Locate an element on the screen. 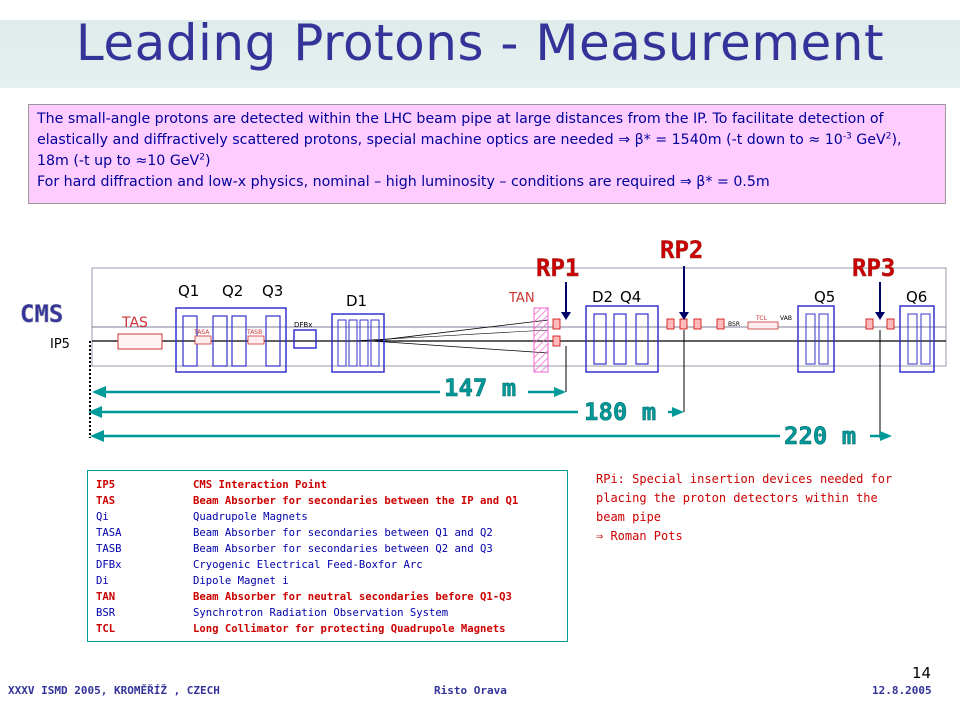  tasa-box is located at coordinates (203, 340).